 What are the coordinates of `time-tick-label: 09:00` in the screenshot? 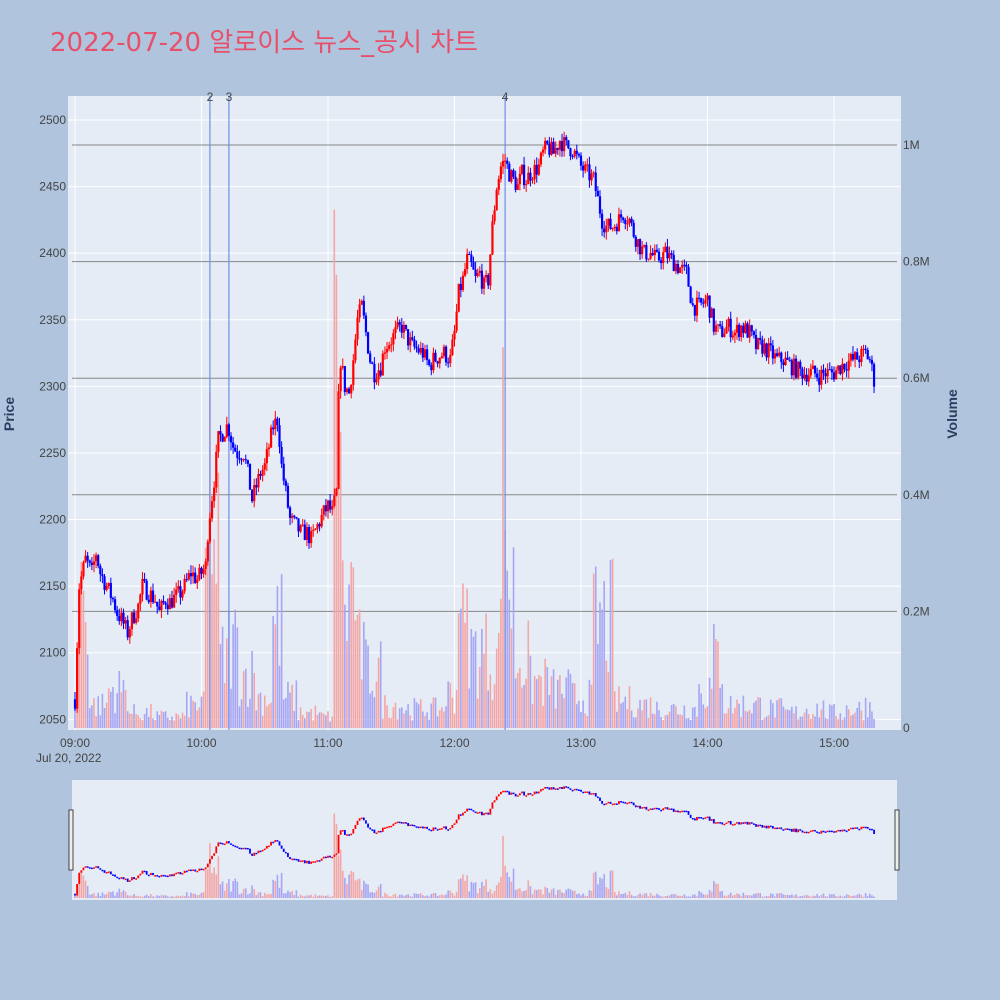 It's located at (75, 743).